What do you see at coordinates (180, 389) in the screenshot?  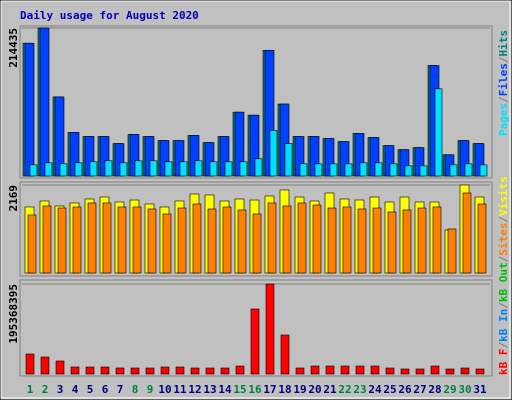 I see `x-tick-label: 11` at bounding box center [180, 389].